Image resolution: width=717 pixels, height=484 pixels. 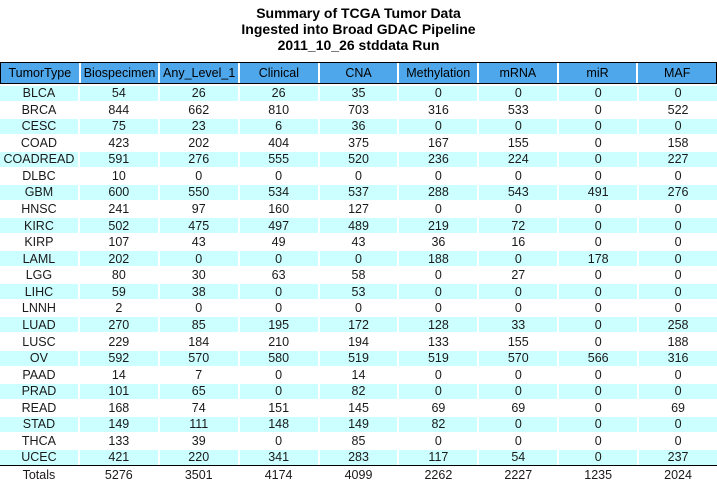 I want to click on data-cell: 36, so click(x=438, y=242).